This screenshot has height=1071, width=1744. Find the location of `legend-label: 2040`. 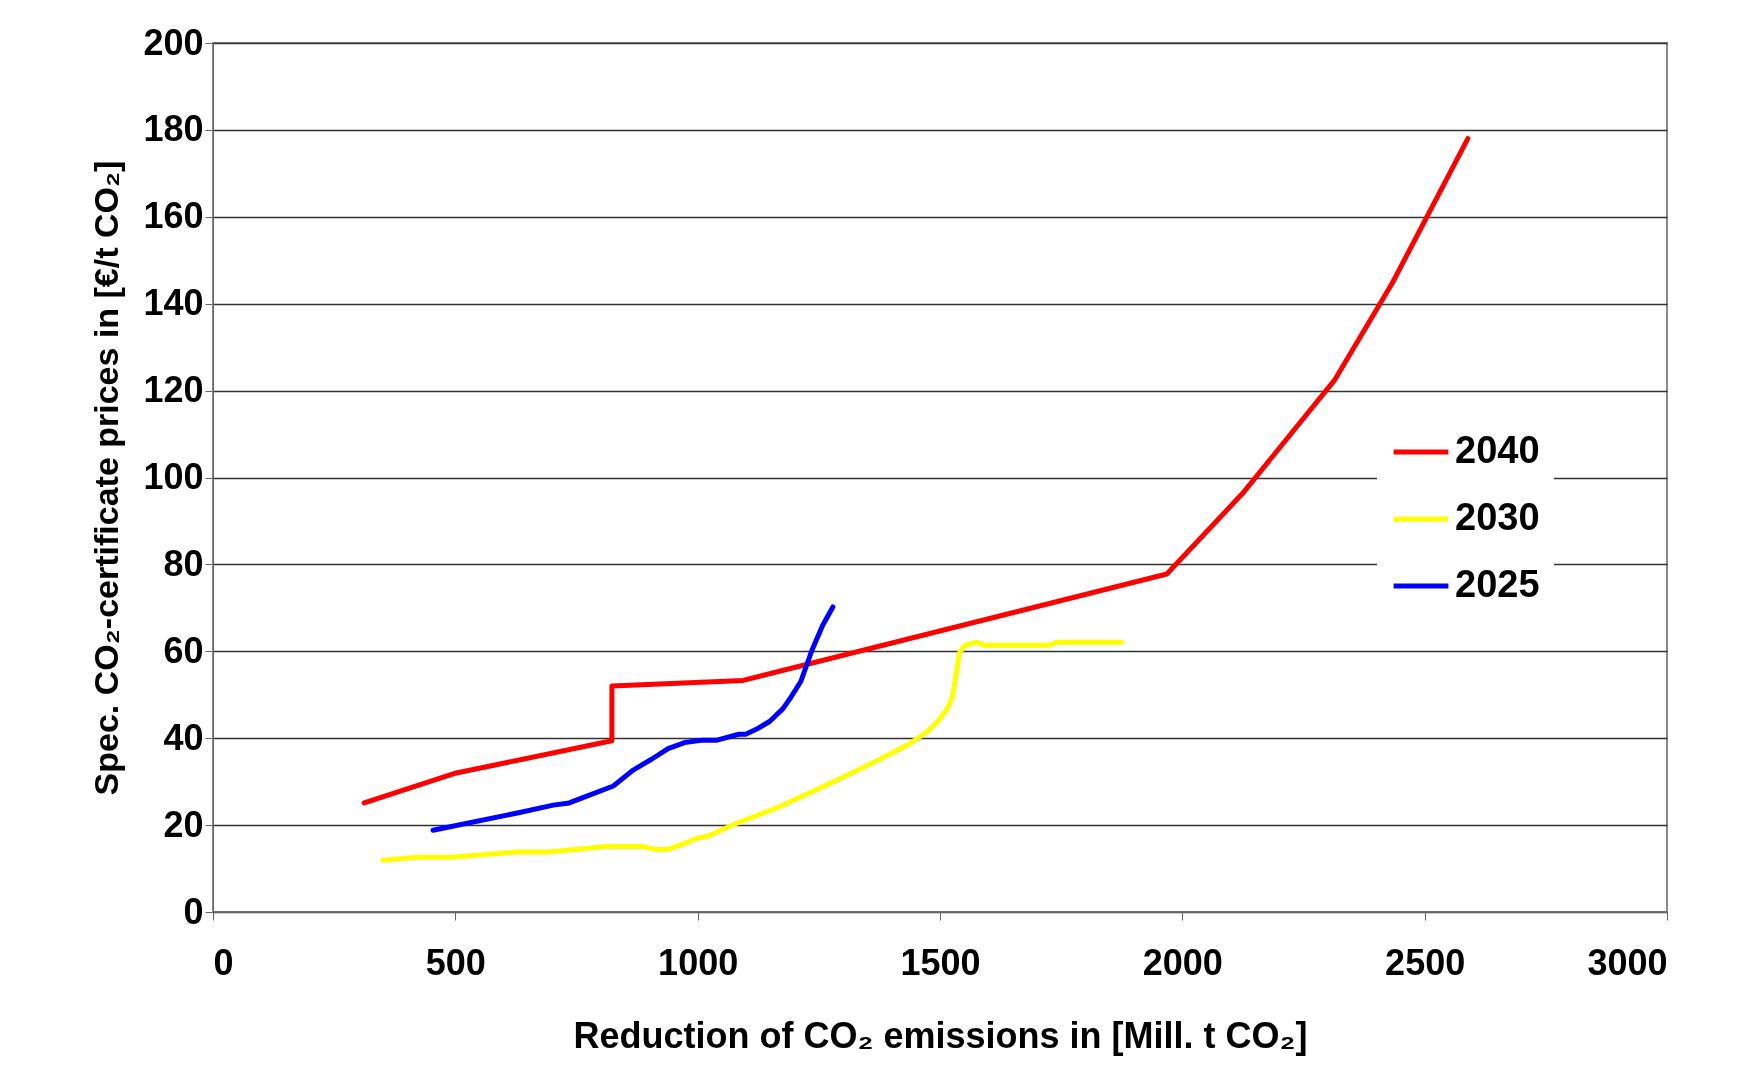

legend-label: 2040 is located at coordinates (1497, 449).